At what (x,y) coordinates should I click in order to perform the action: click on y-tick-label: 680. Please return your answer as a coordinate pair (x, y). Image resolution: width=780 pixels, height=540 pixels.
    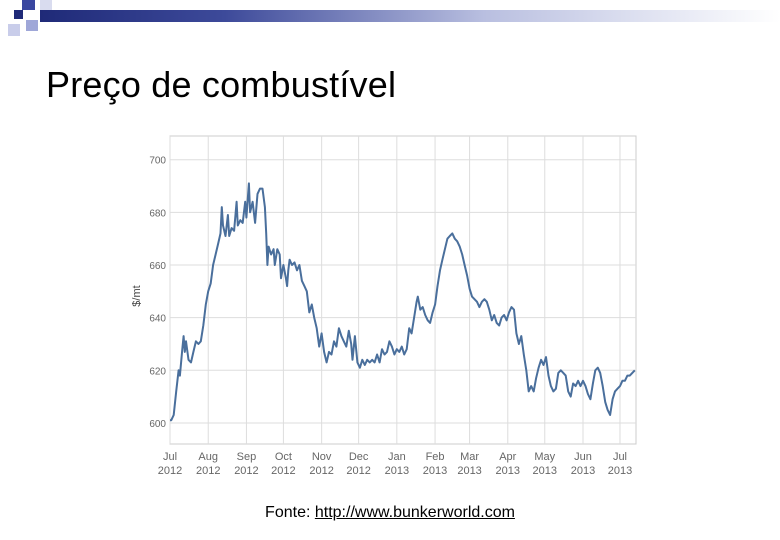
    Looking at the image, I should click on (157, 213).